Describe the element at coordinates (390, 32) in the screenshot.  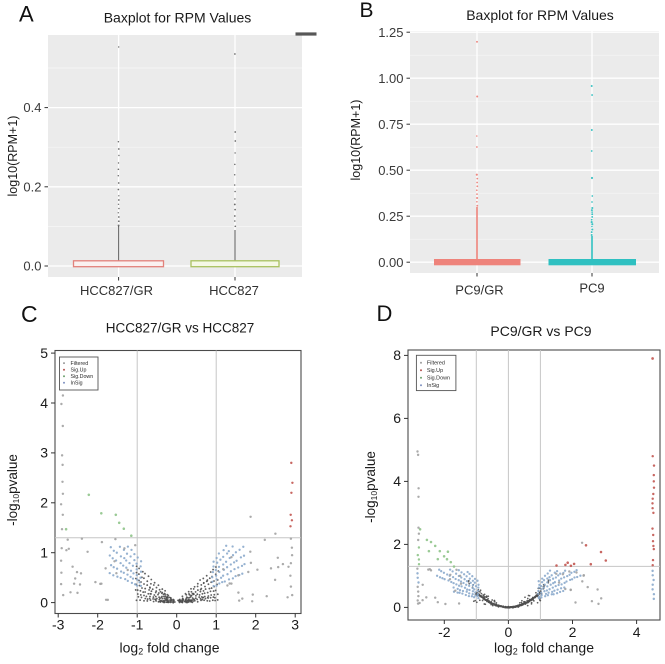
I see `svg-text: 1.25` at that location.